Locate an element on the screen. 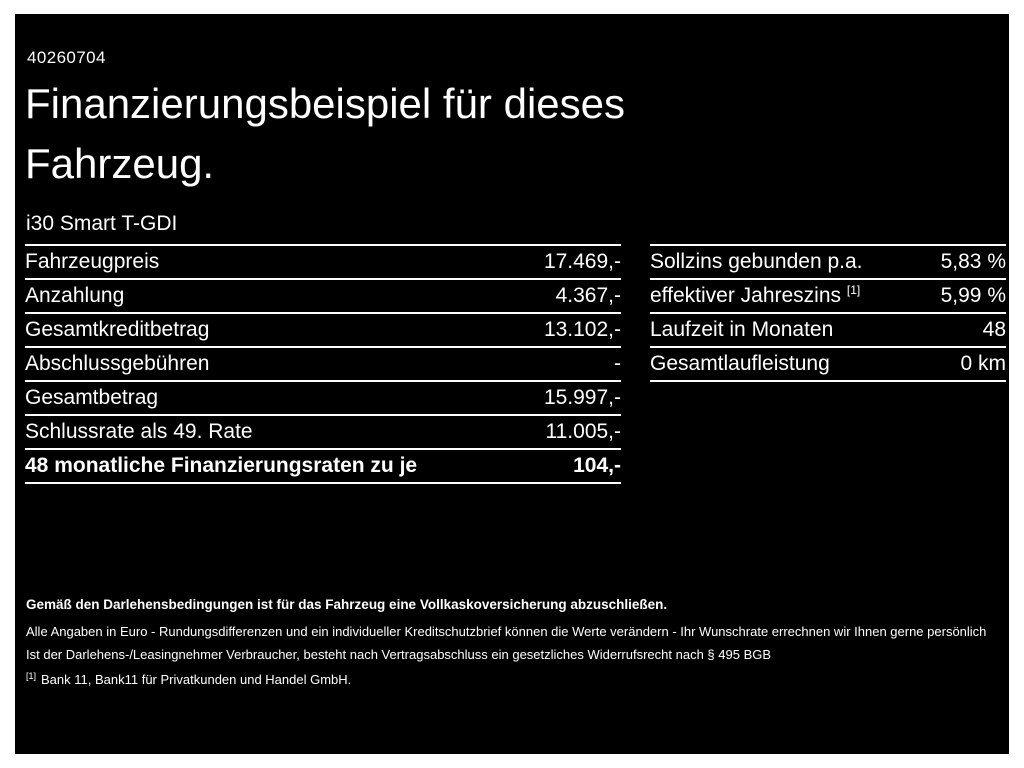 This screenshot has height=768, width=1024. table-row-fahrzeugpreis: Fahrzeugpreis 17.469,- is located at coordinates (323, 261).